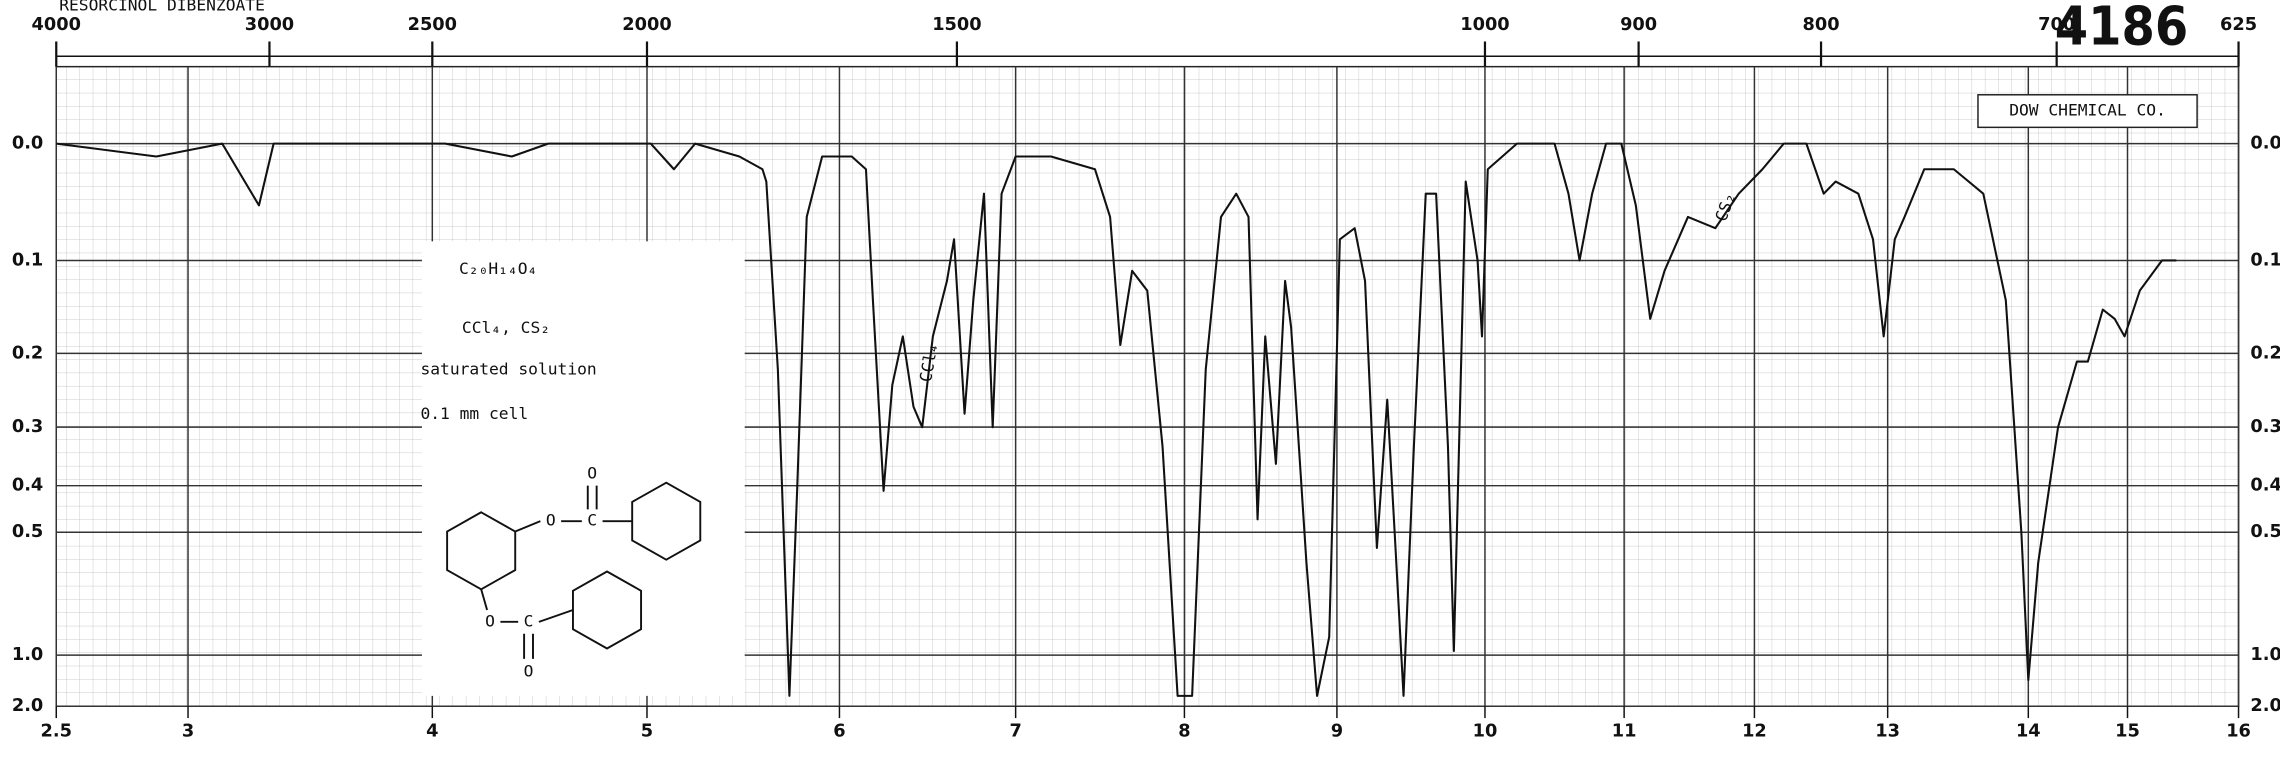 This screenshot has width=2280, height=772. Describe the element at coordinates (188, 731) in the screenshot. I see `x-tick-label: 3` at that location.